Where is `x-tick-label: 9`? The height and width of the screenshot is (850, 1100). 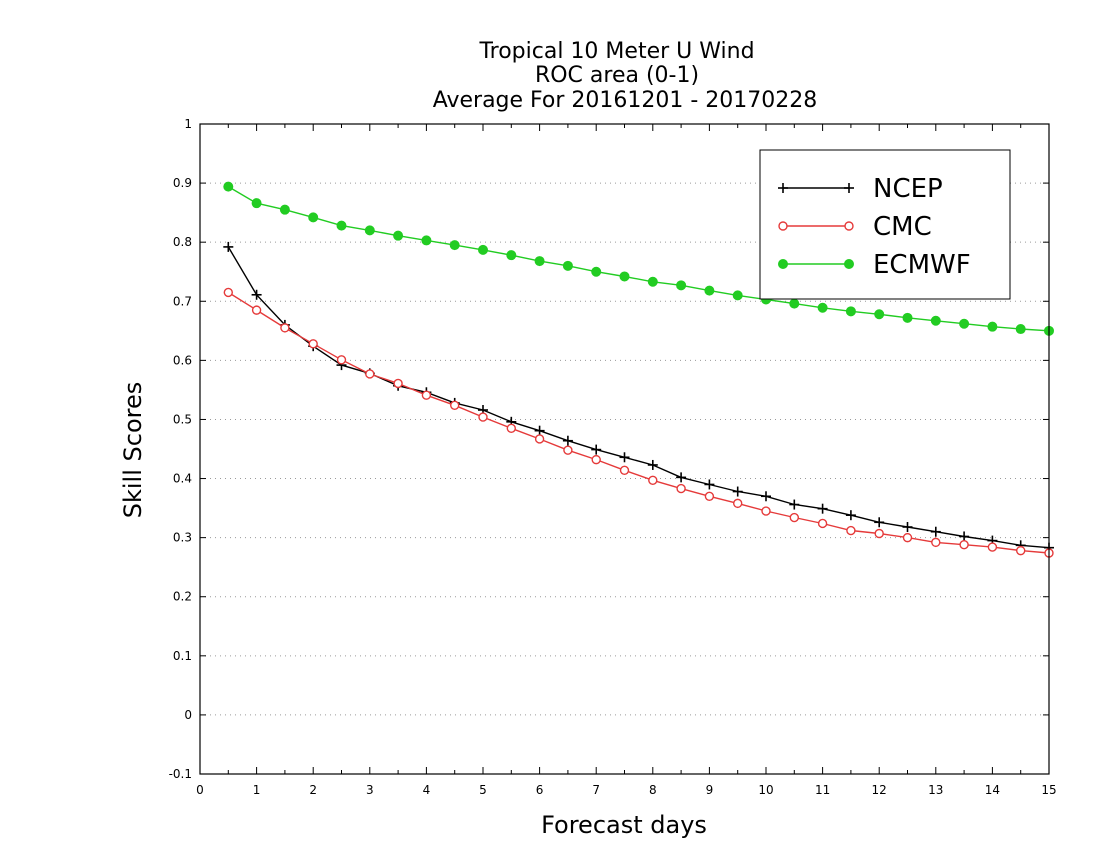 x-tick-label: 9 is located at coordinates (710, 790).